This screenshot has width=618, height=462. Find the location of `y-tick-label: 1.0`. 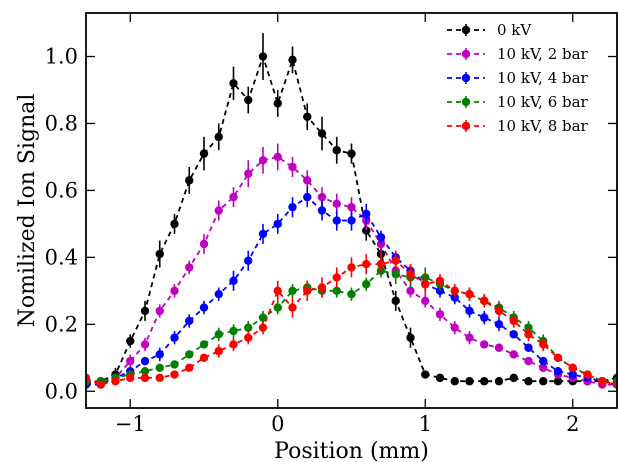

y-tick-label: 1.0 is located at coordinates (61, 57).